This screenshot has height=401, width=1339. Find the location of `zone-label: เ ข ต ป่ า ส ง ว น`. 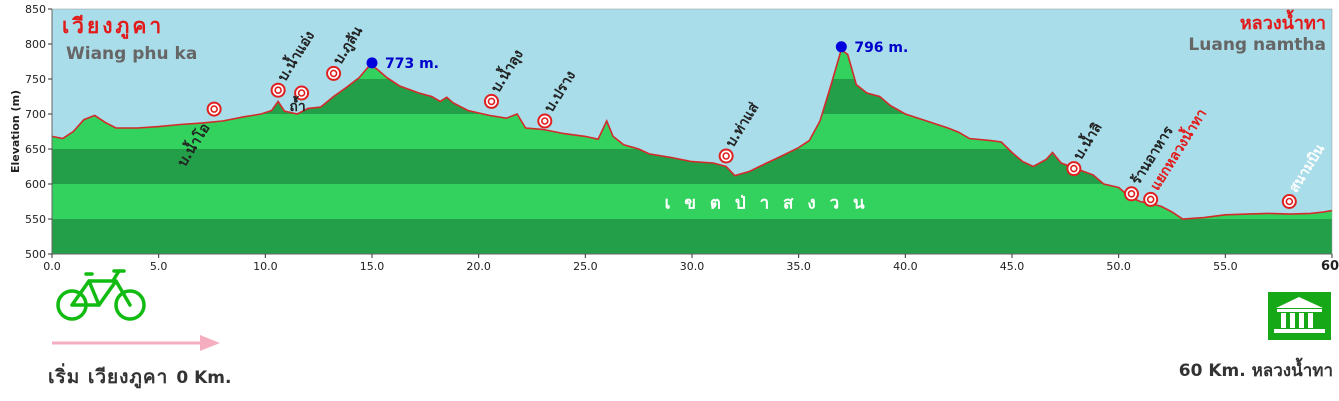

zone-label: เ ข ต ป่ า ส ง ว น is located at coordinates (767, 204).